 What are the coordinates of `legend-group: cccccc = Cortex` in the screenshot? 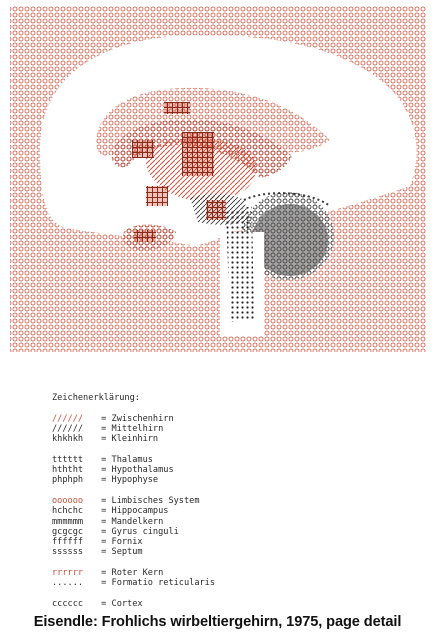 It's located at (133, 604).